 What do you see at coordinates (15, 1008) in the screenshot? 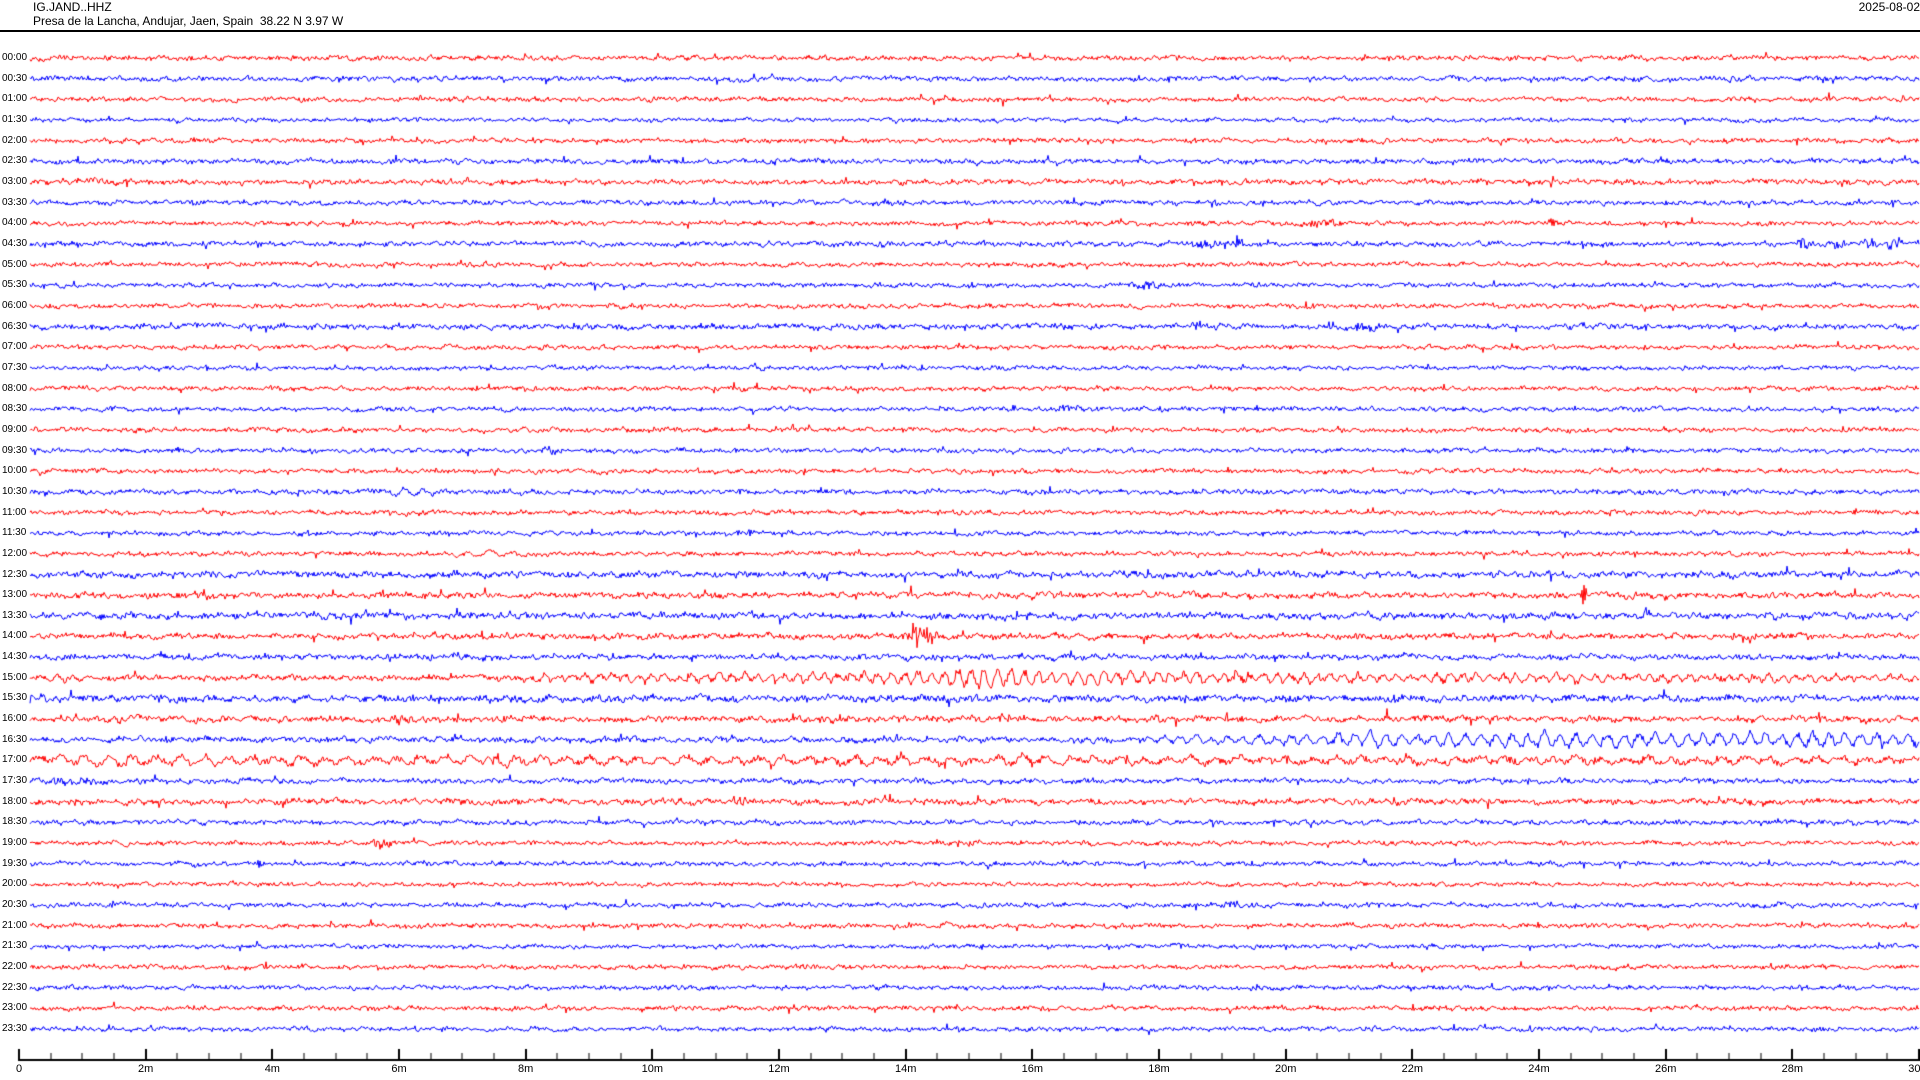
I see `row-time-label: 23:00` at bounding box center [15, 1008].